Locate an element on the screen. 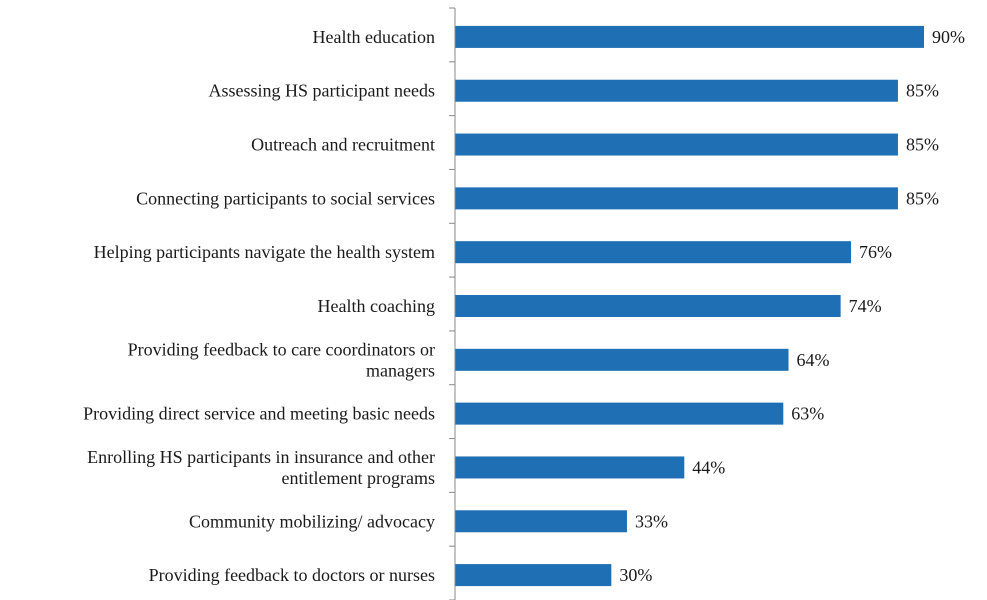  category-label-line: Providing feedback to doctors or nurses is located at coordinates (292, 575).